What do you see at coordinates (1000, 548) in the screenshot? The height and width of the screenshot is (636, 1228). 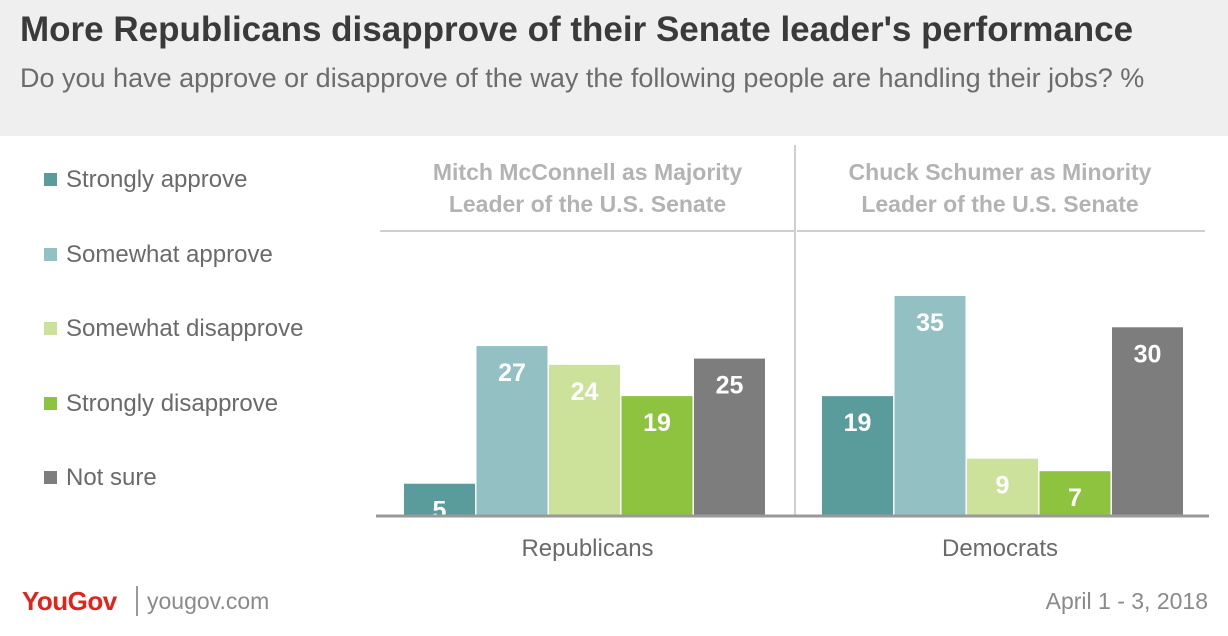 I see `category-label: Democrats` at bounding box center [1000, 548].